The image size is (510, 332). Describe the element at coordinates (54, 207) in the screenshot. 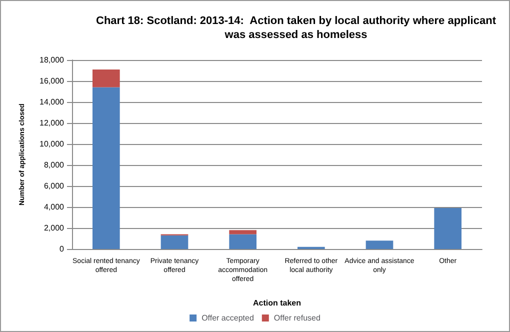

I see `y-tick-label: 4,000` at that location.